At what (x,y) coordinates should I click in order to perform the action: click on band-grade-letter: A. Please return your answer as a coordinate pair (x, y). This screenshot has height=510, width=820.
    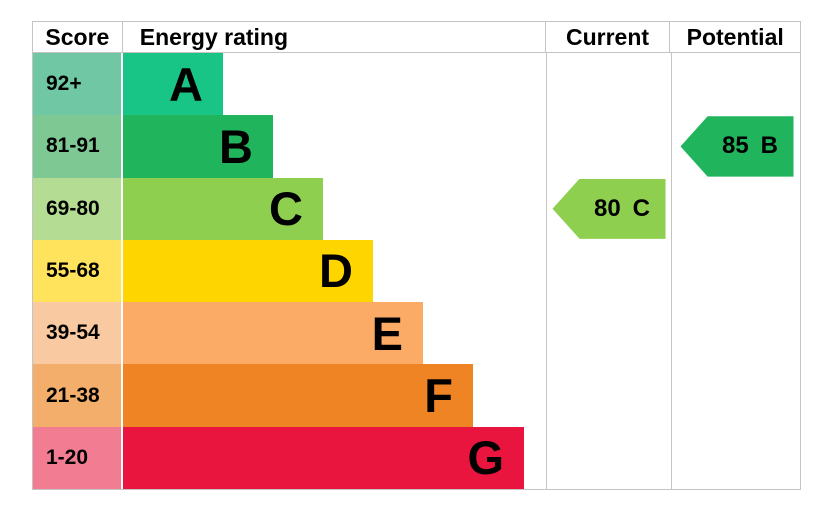
    Looking at the image, I should click on (186, 84).